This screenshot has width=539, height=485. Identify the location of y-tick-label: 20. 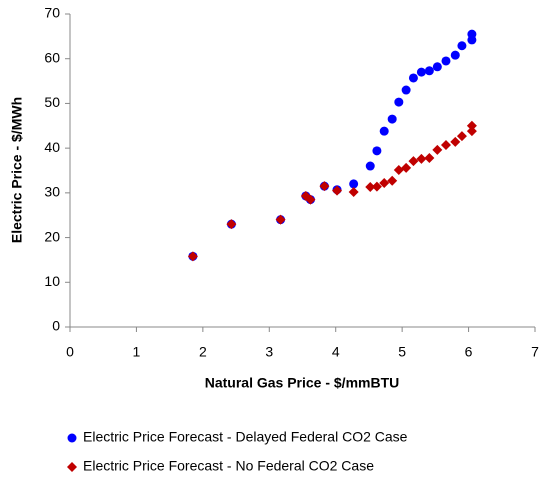
(52, 236).